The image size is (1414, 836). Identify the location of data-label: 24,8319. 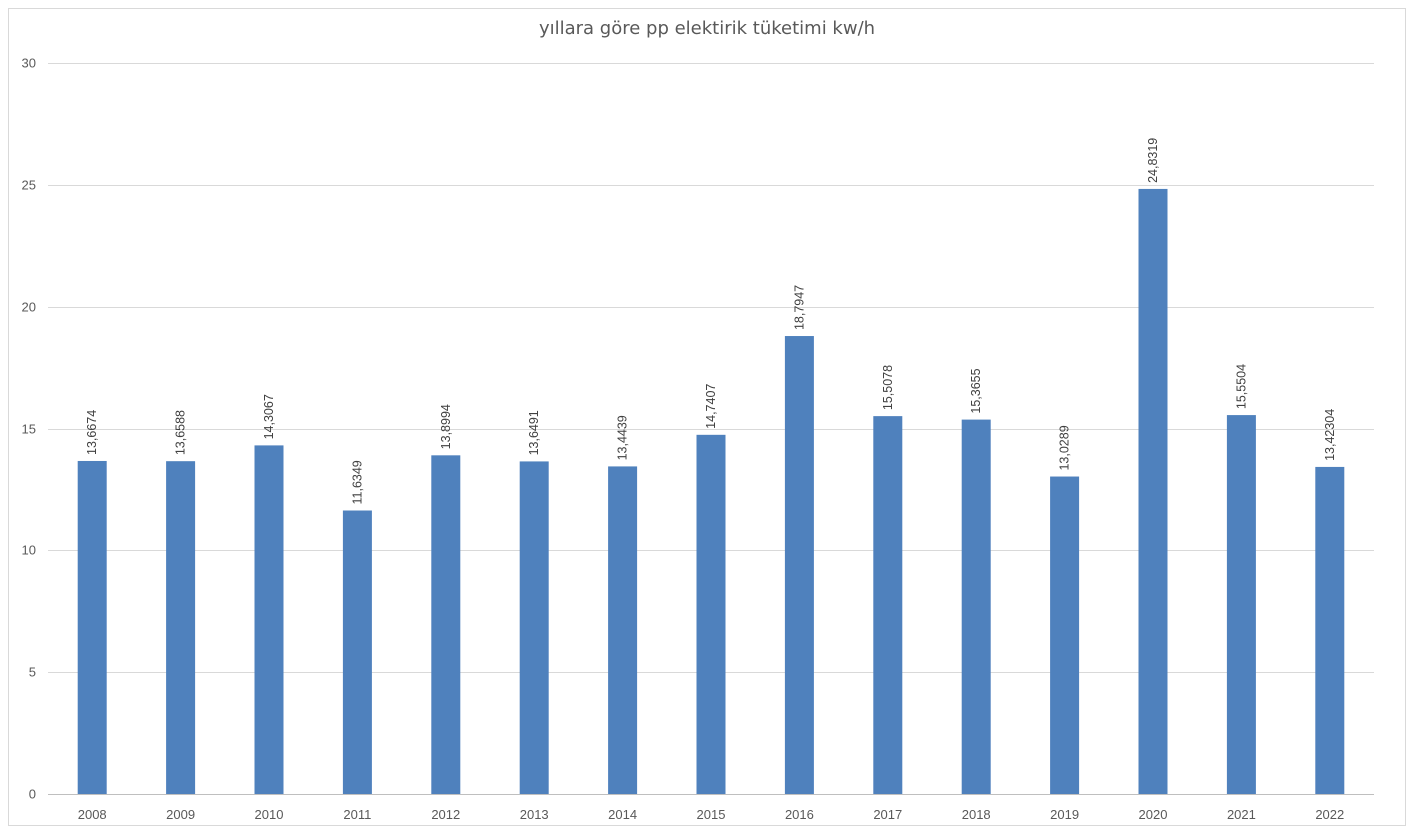
(1153, 160).